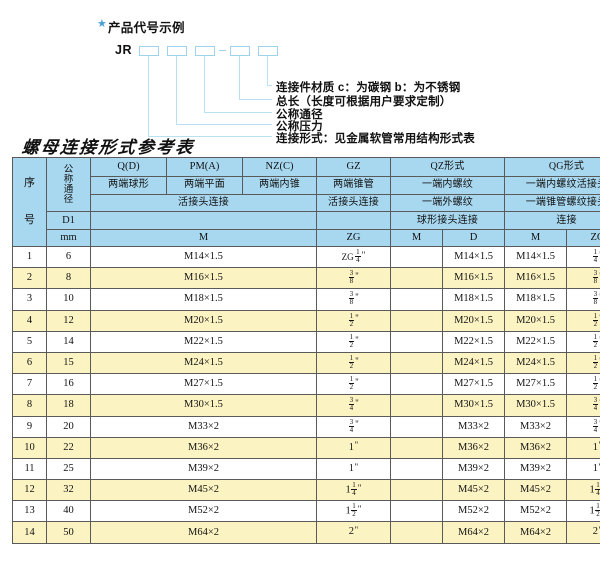  What do you see at coordinates (29, 469) in the screenshot?
I see `cell-seq: 11` at bounding box center [29, 469].